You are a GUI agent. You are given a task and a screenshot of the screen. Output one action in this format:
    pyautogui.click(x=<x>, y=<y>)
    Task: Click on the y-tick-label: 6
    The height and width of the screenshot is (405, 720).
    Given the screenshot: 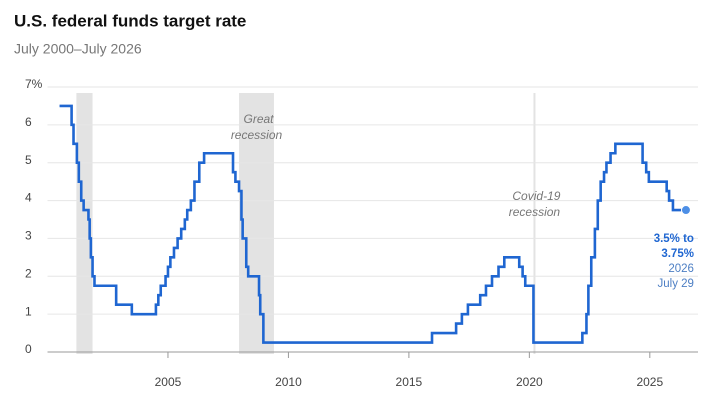 What is the action you would take?
    pyautogui.click(x=28, y=122)
    